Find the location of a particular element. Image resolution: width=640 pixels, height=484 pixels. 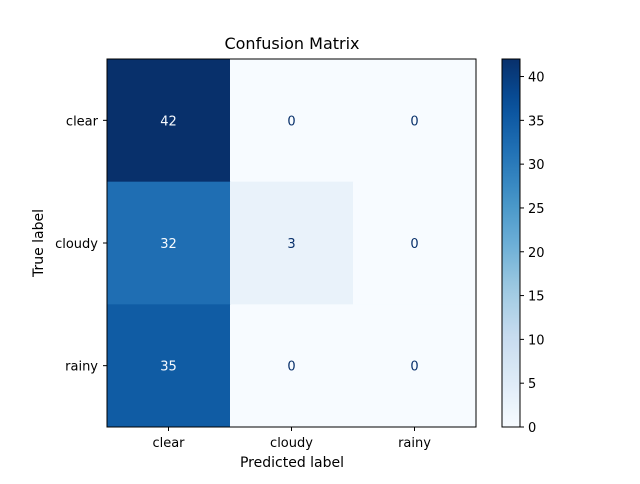

colorbar-tick-label: 25 is located at coordinates (536, 209).